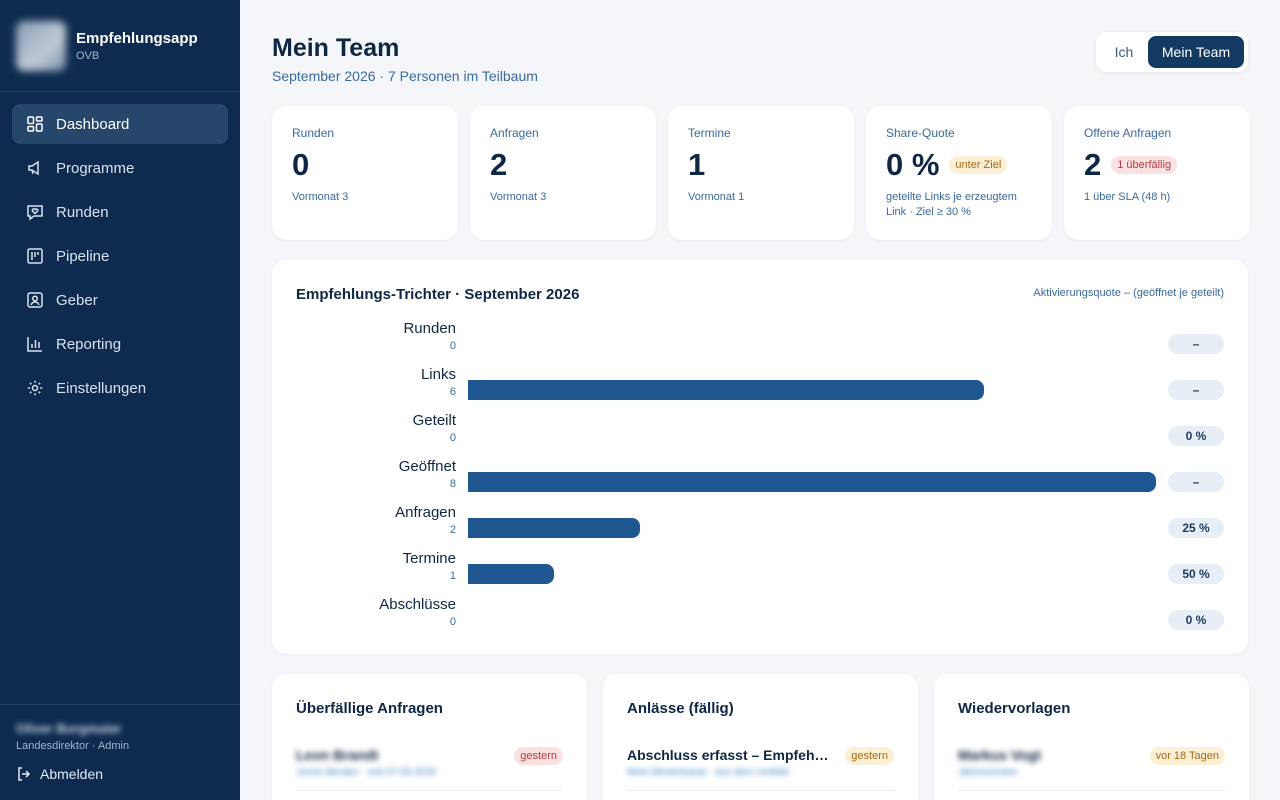  Describe the element at coordinates (73, 746) in the screenshot. I see `user-role: Landesdirektor · Admin` at that location.